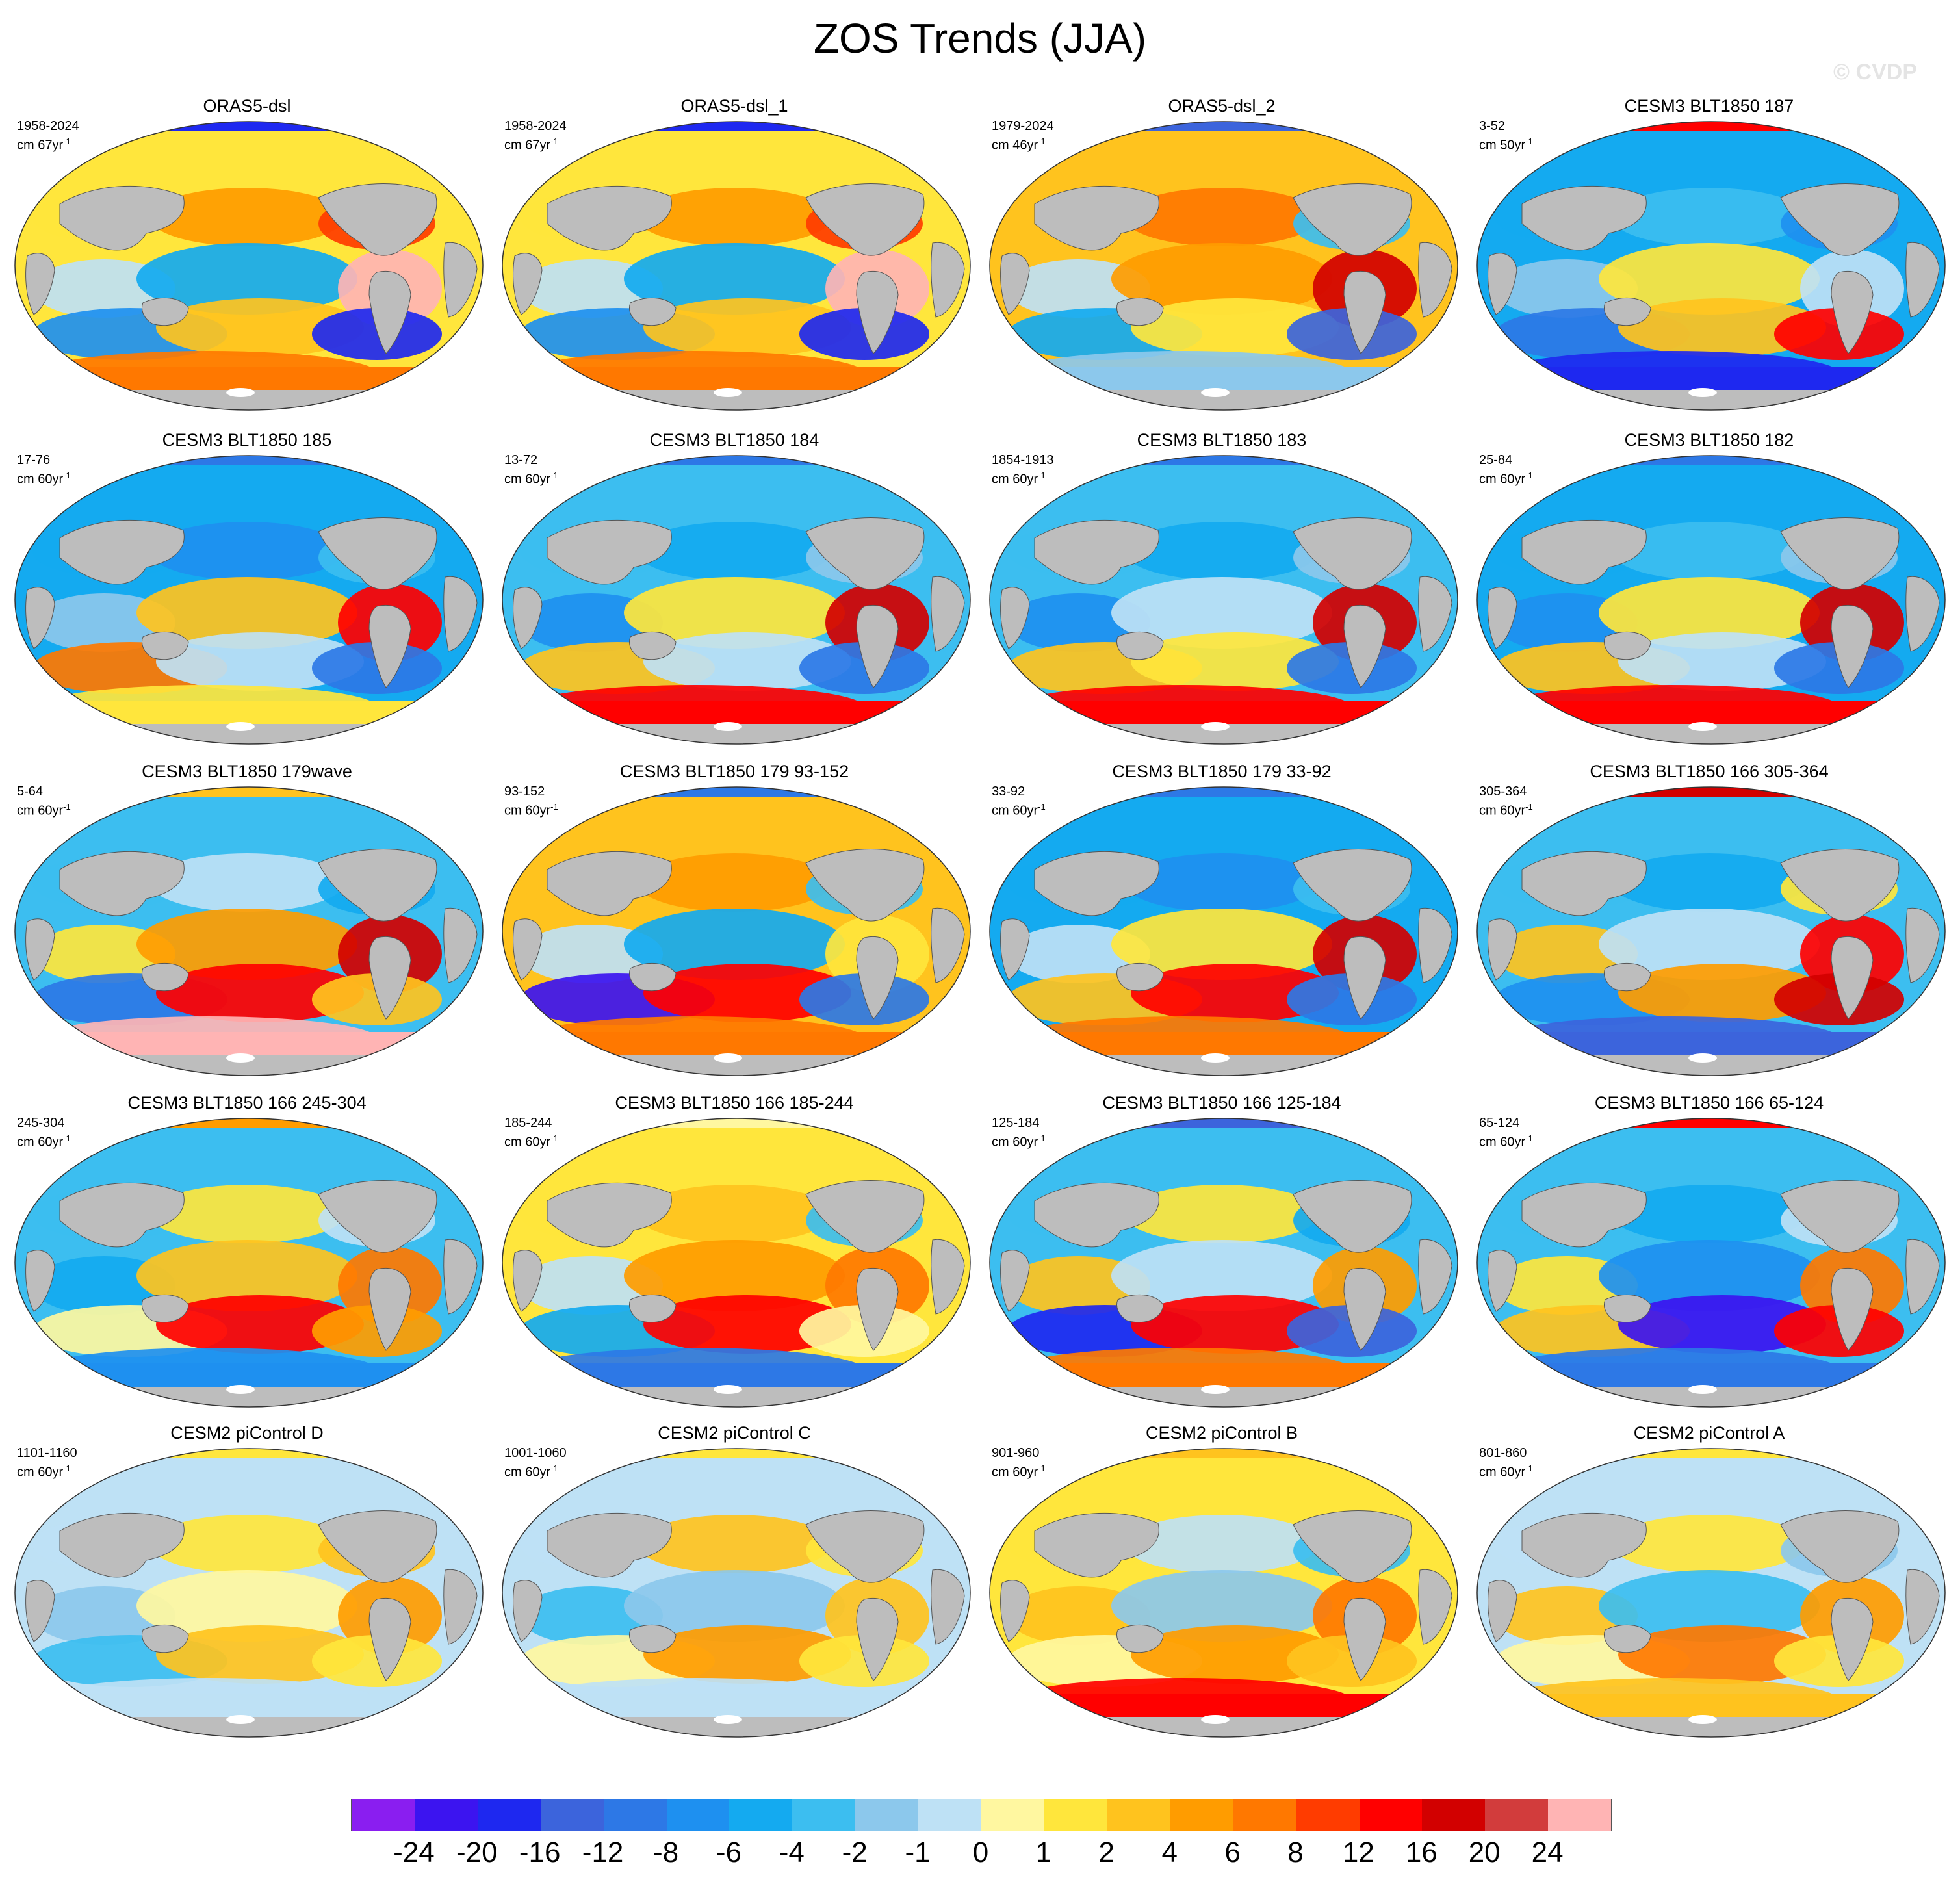 Image resolution: width=1960 pixels, height=1882 pixels. I want to click on colorbar-tick-label: -8, so click(665, 1852).